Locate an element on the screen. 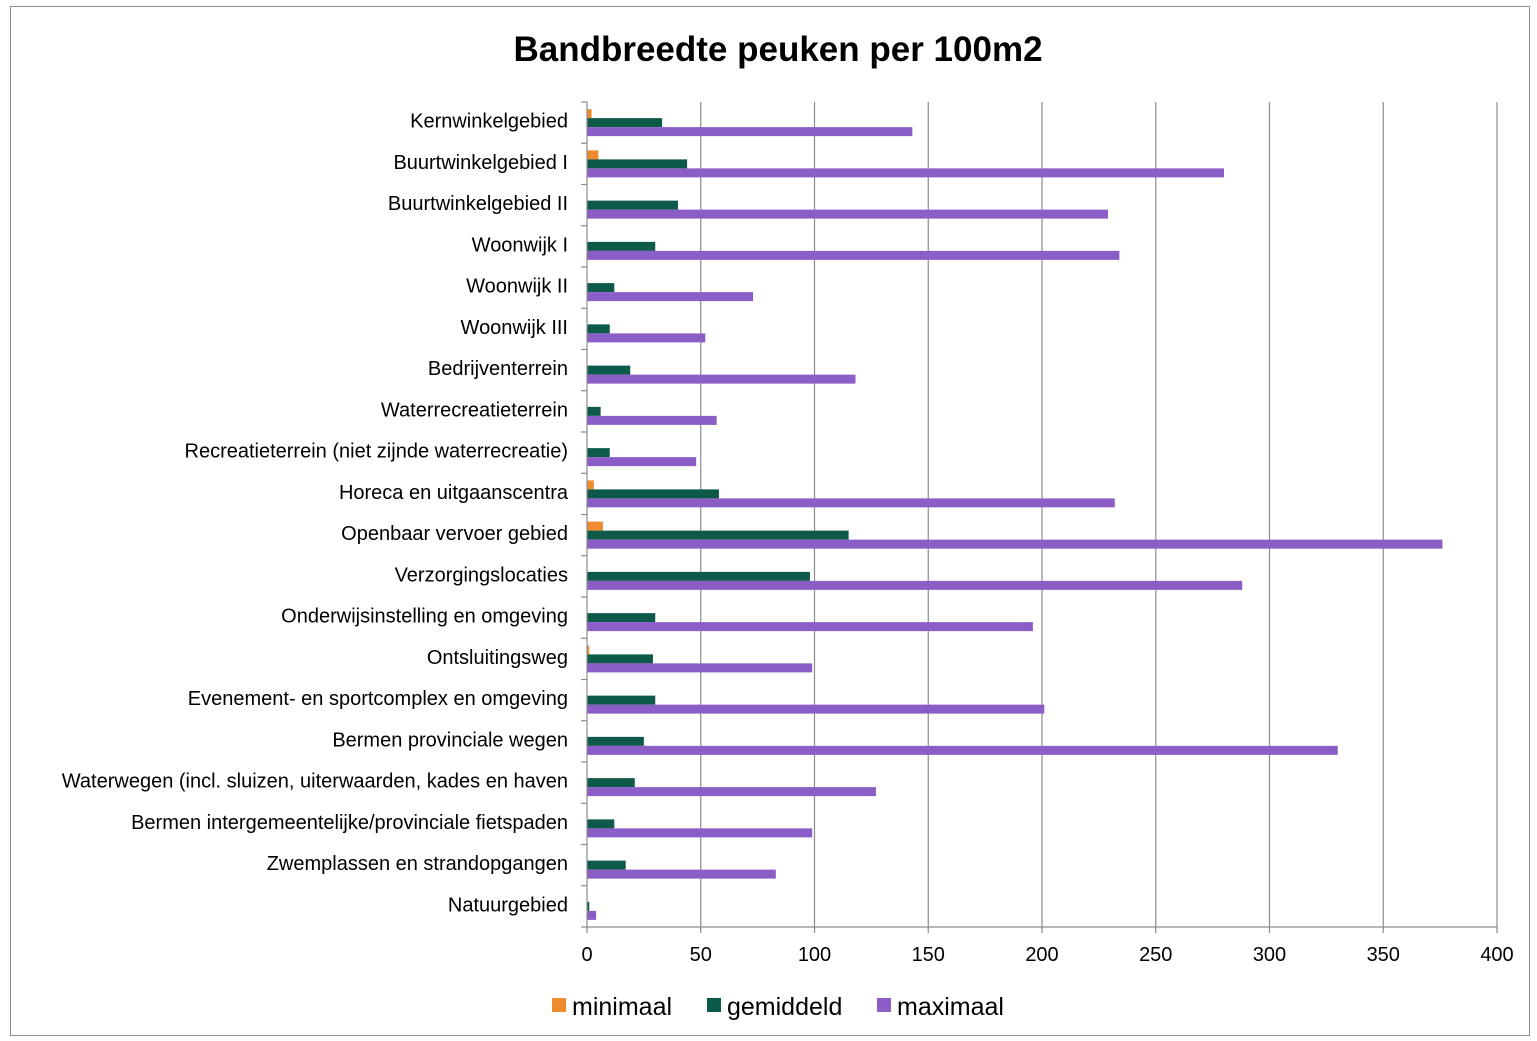  x-tick-label-300: 300 is located at coordinates (1269, 955).